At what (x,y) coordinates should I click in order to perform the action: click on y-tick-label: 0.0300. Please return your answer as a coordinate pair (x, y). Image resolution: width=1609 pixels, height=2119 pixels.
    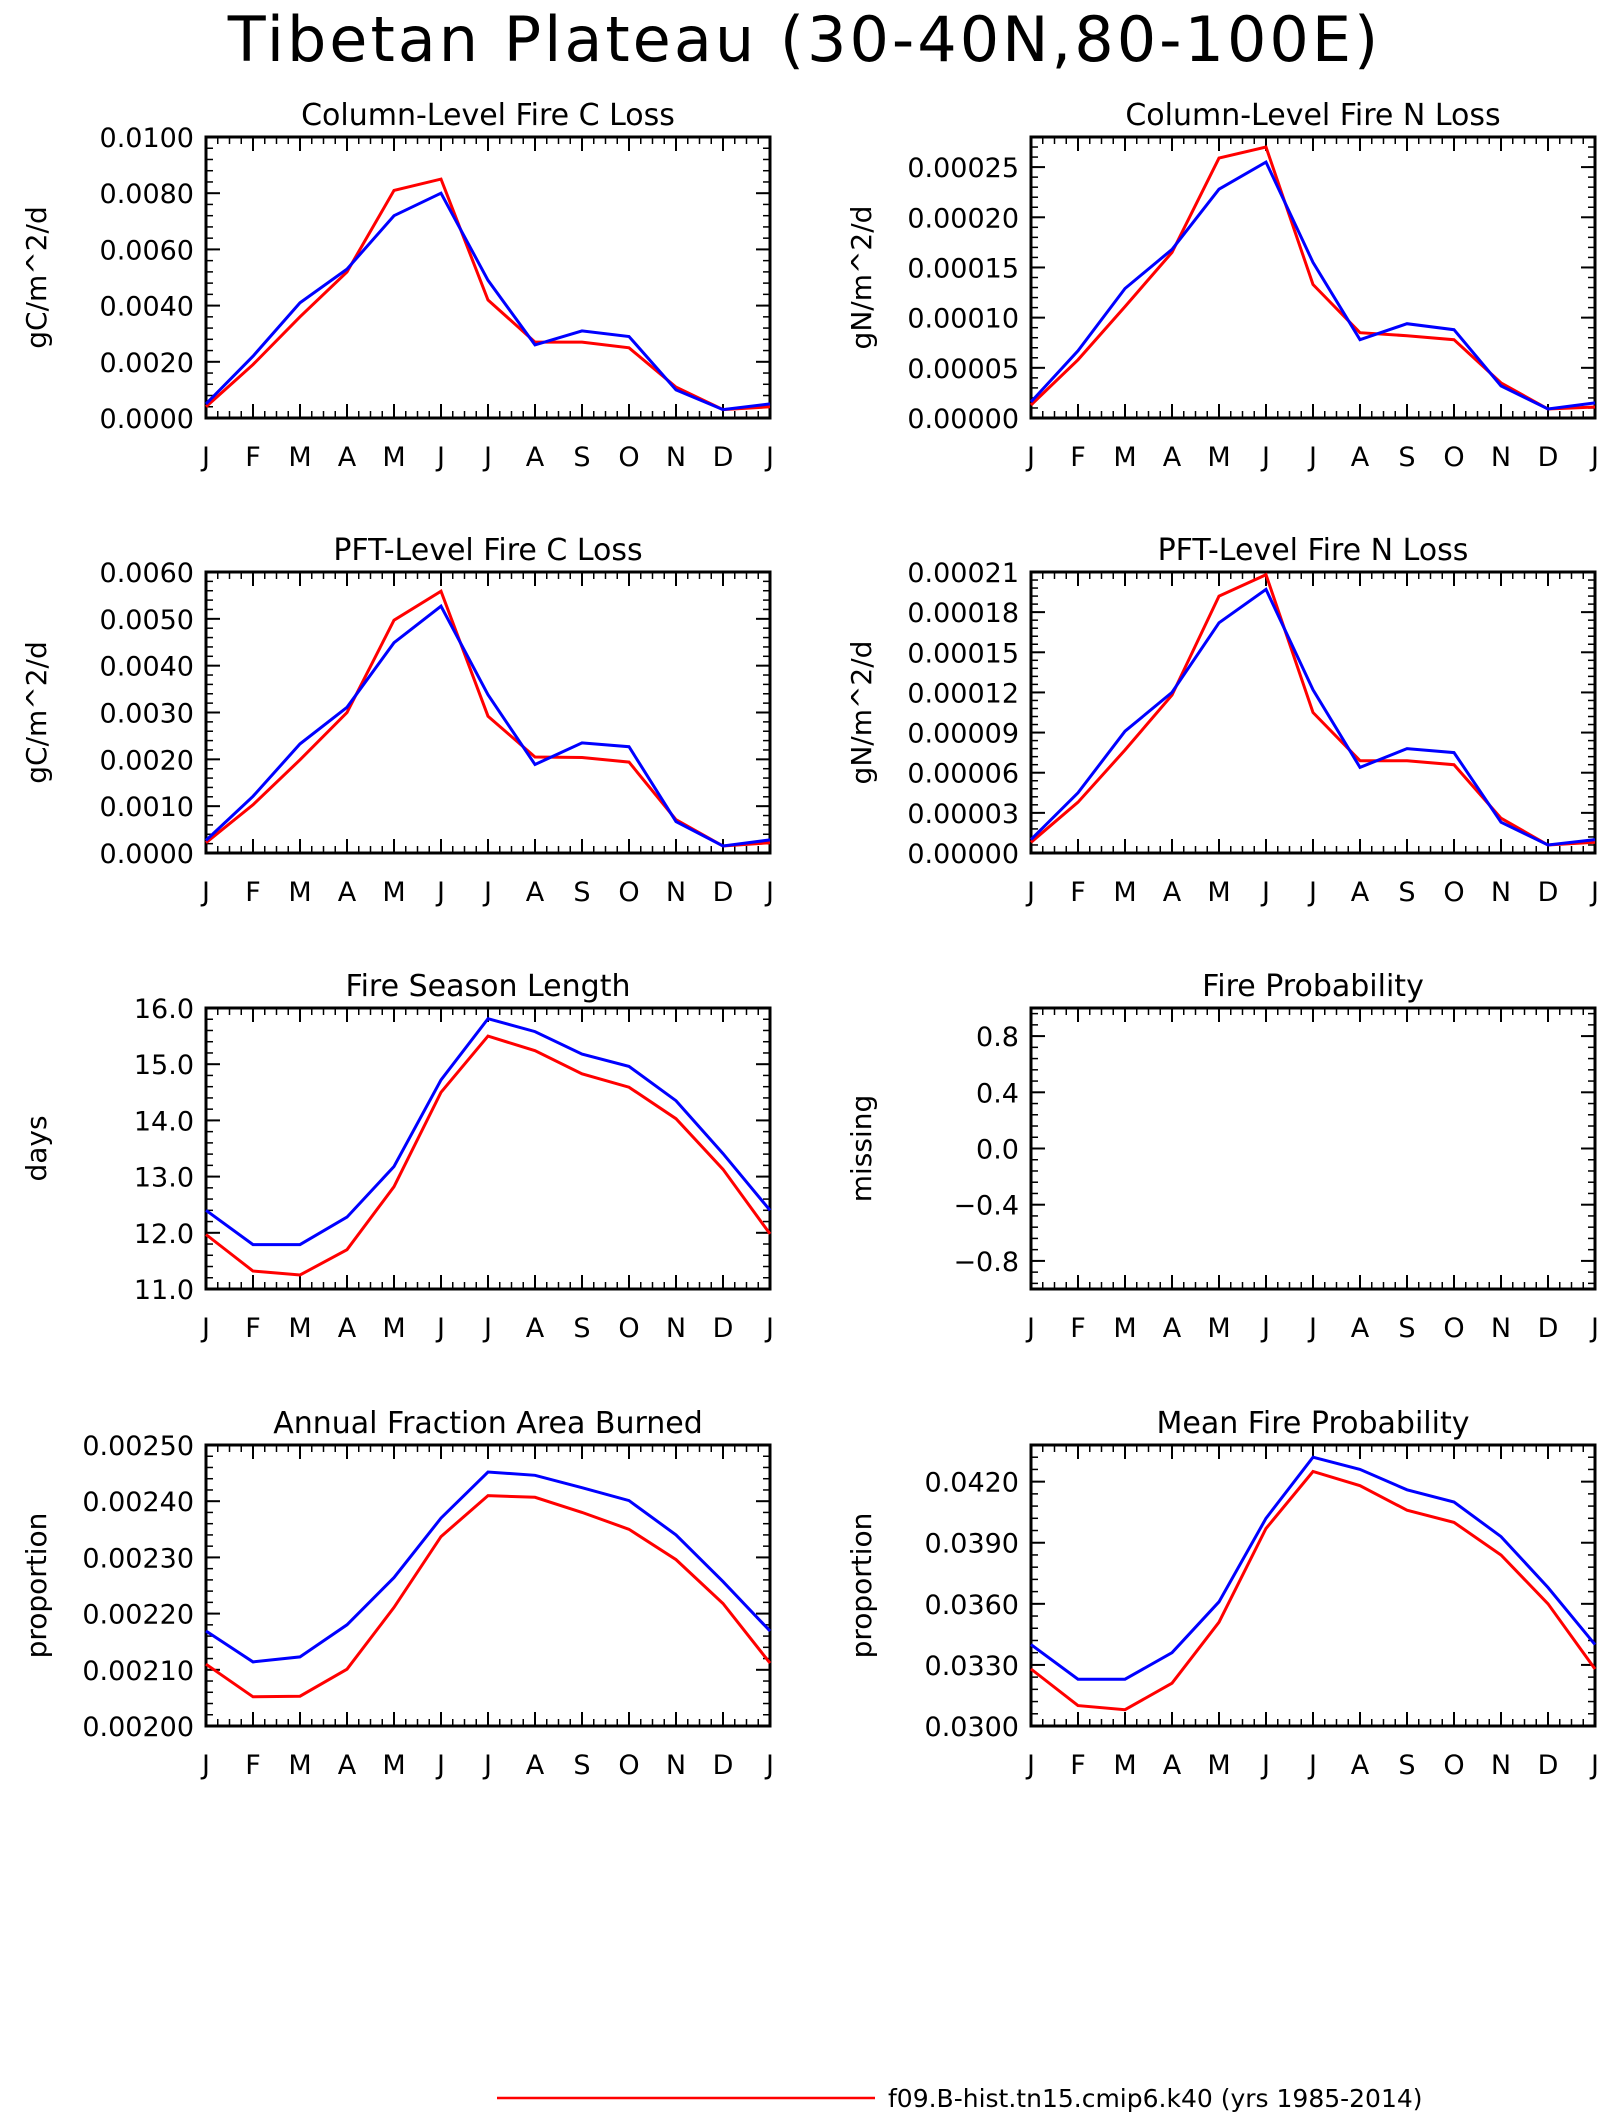
    Looking at the image, I should click on (972, 1727).